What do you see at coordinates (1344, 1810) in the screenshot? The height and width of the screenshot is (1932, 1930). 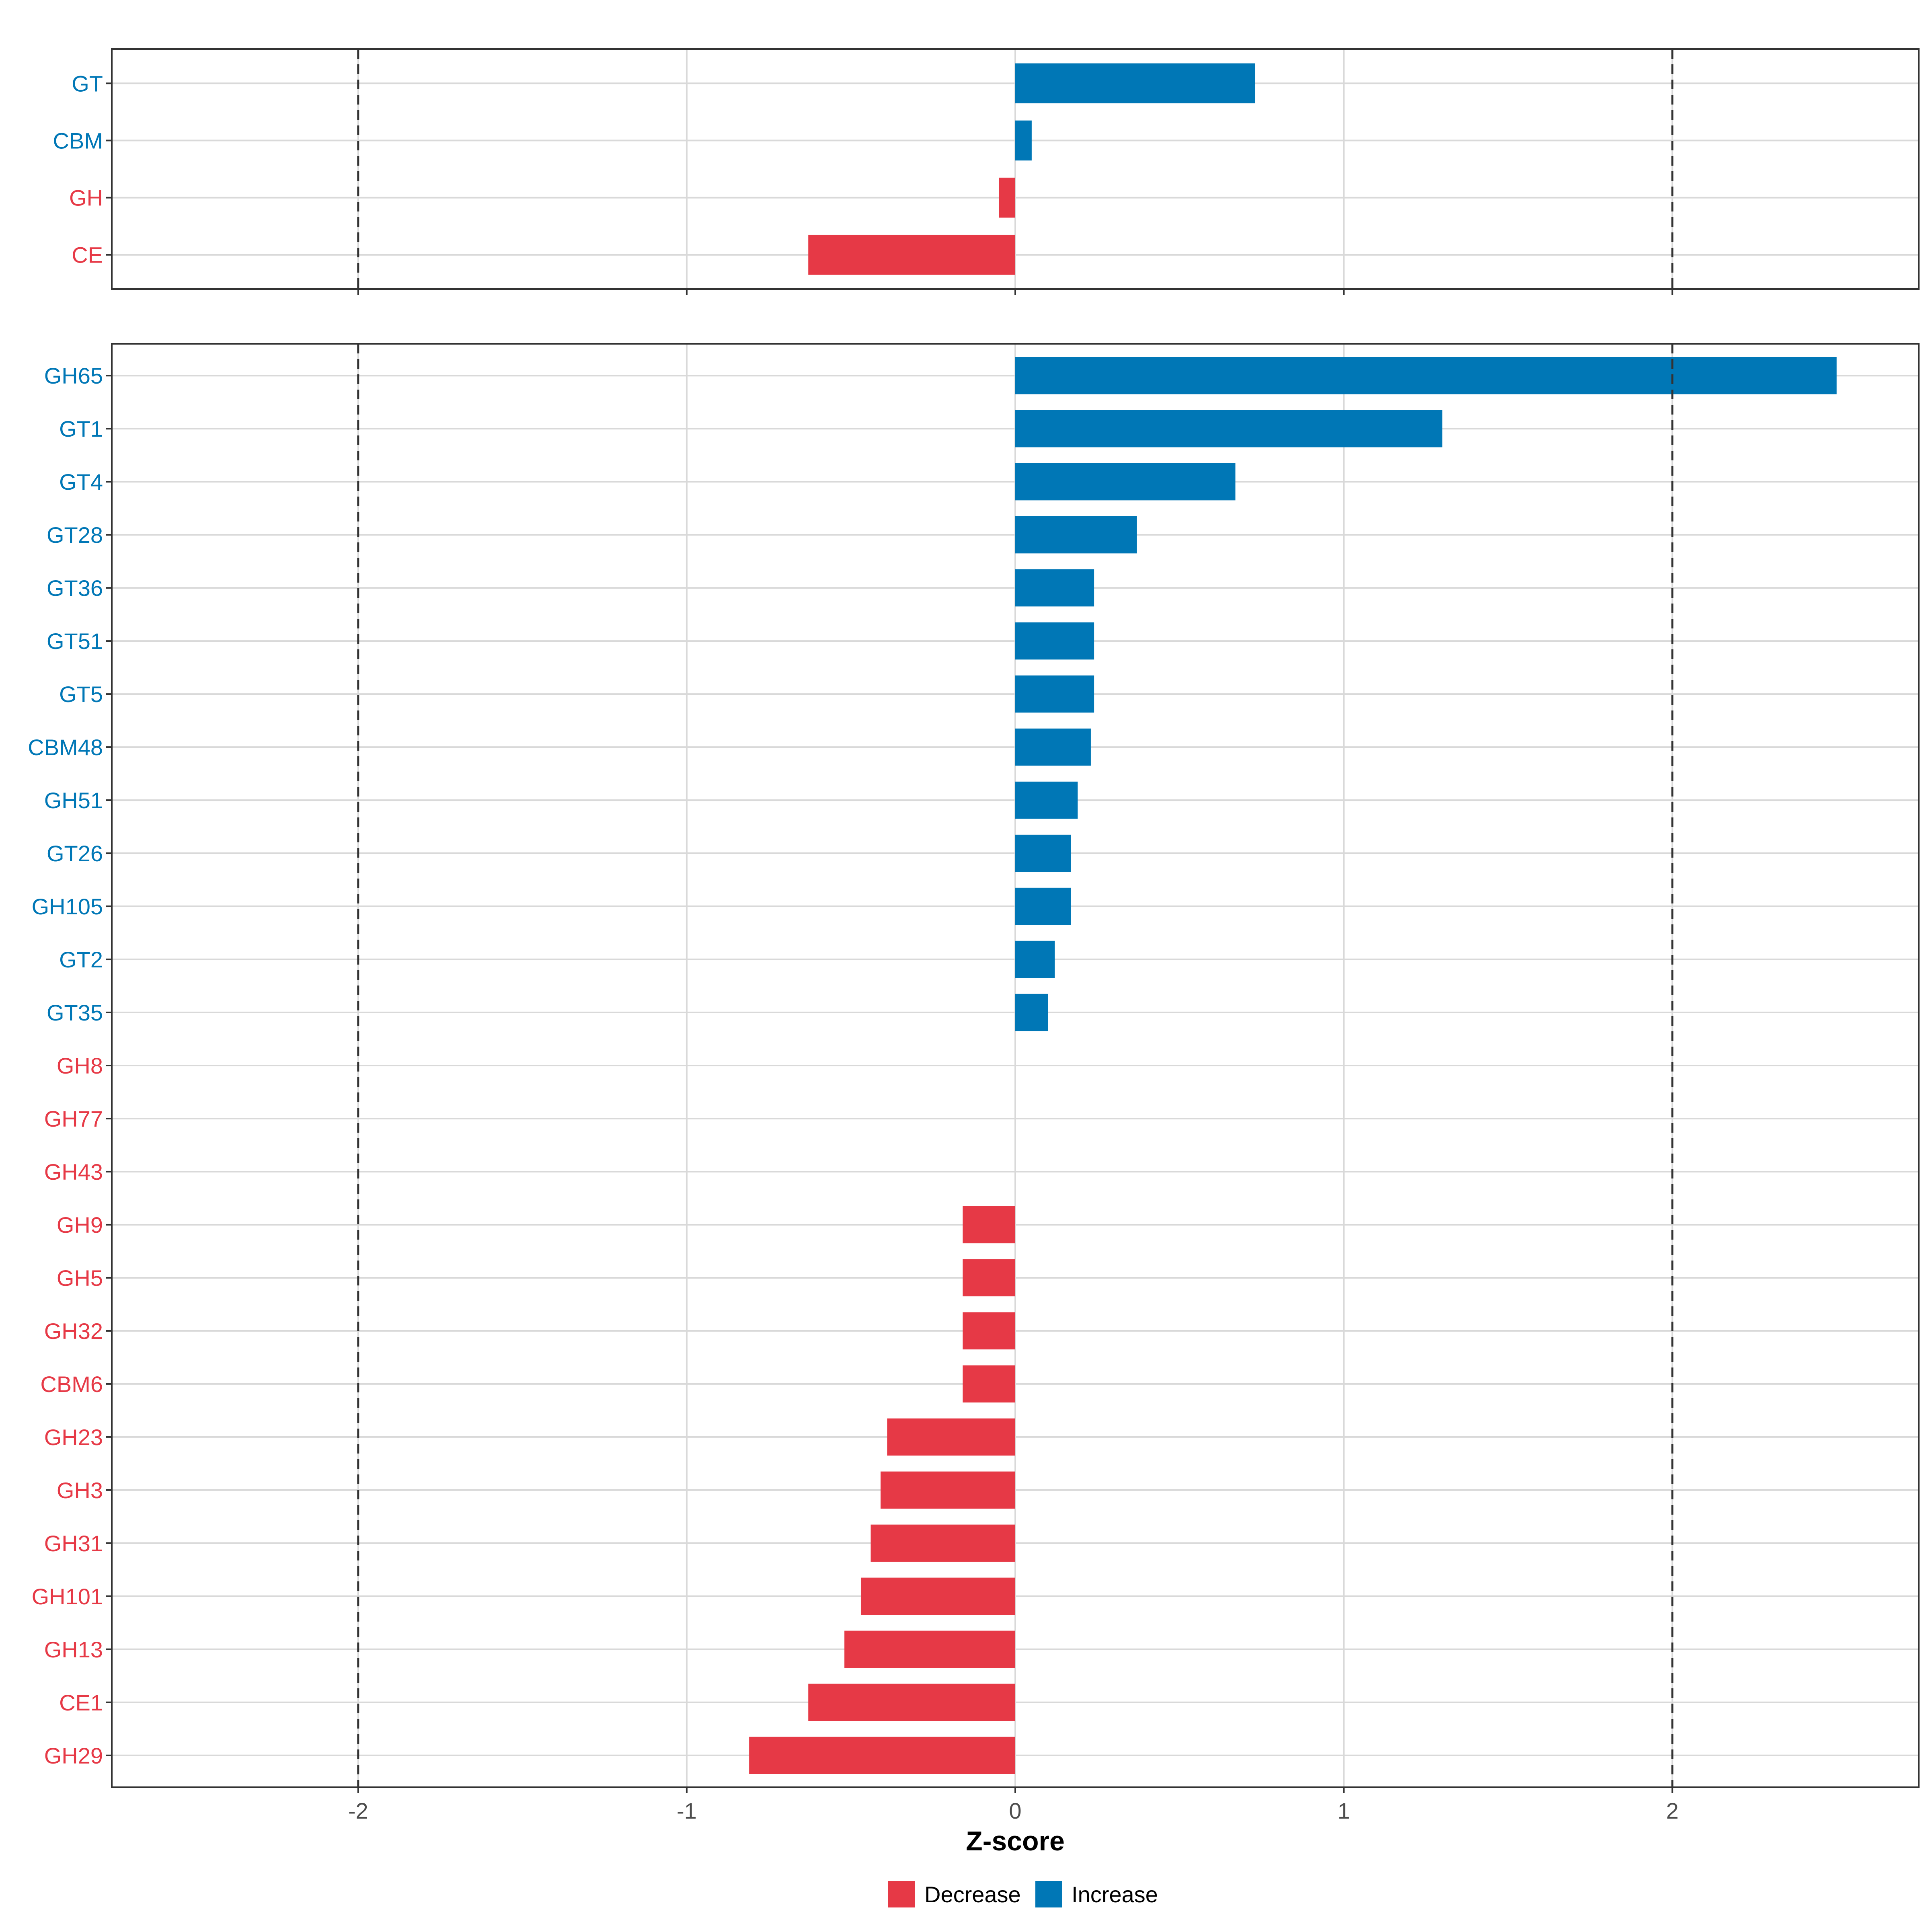 I see `x-tick-label: 1` at bounding box center [1344, 1810].